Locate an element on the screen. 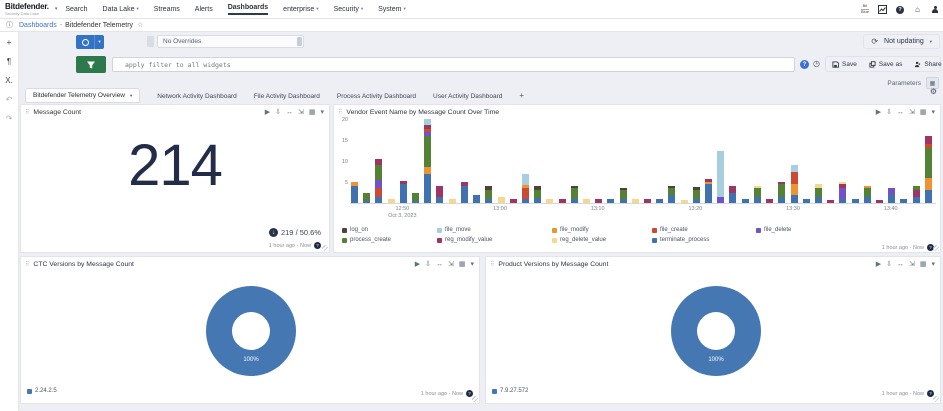  help-icon: ? is located at coordinates (900, 9).